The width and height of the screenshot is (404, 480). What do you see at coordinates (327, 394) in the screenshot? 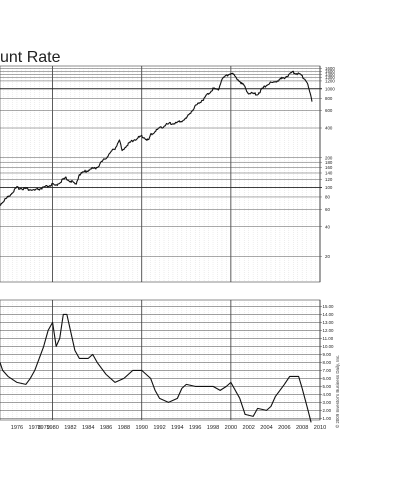
I see `y-tick-label: 4.00` at bounding box center [327, 394].